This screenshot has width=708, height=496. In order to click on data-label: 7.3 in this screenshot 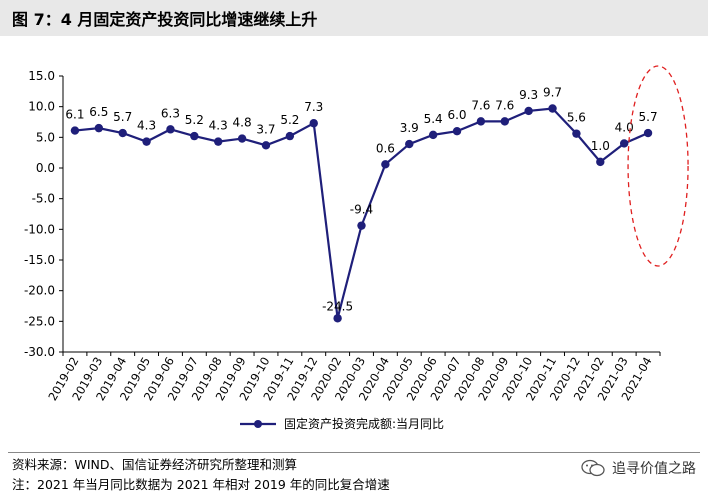, I will do `click(313, 107)`.